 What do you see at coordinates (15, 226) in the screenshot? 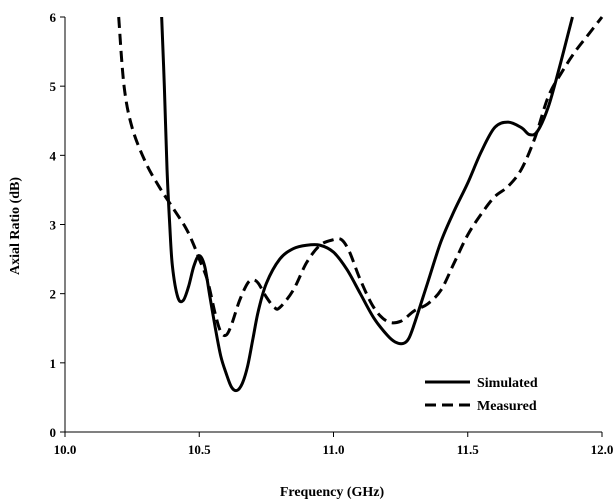
I see `y-axis-label: Axial Ratio (dB)` at bounding box center [15, 226].